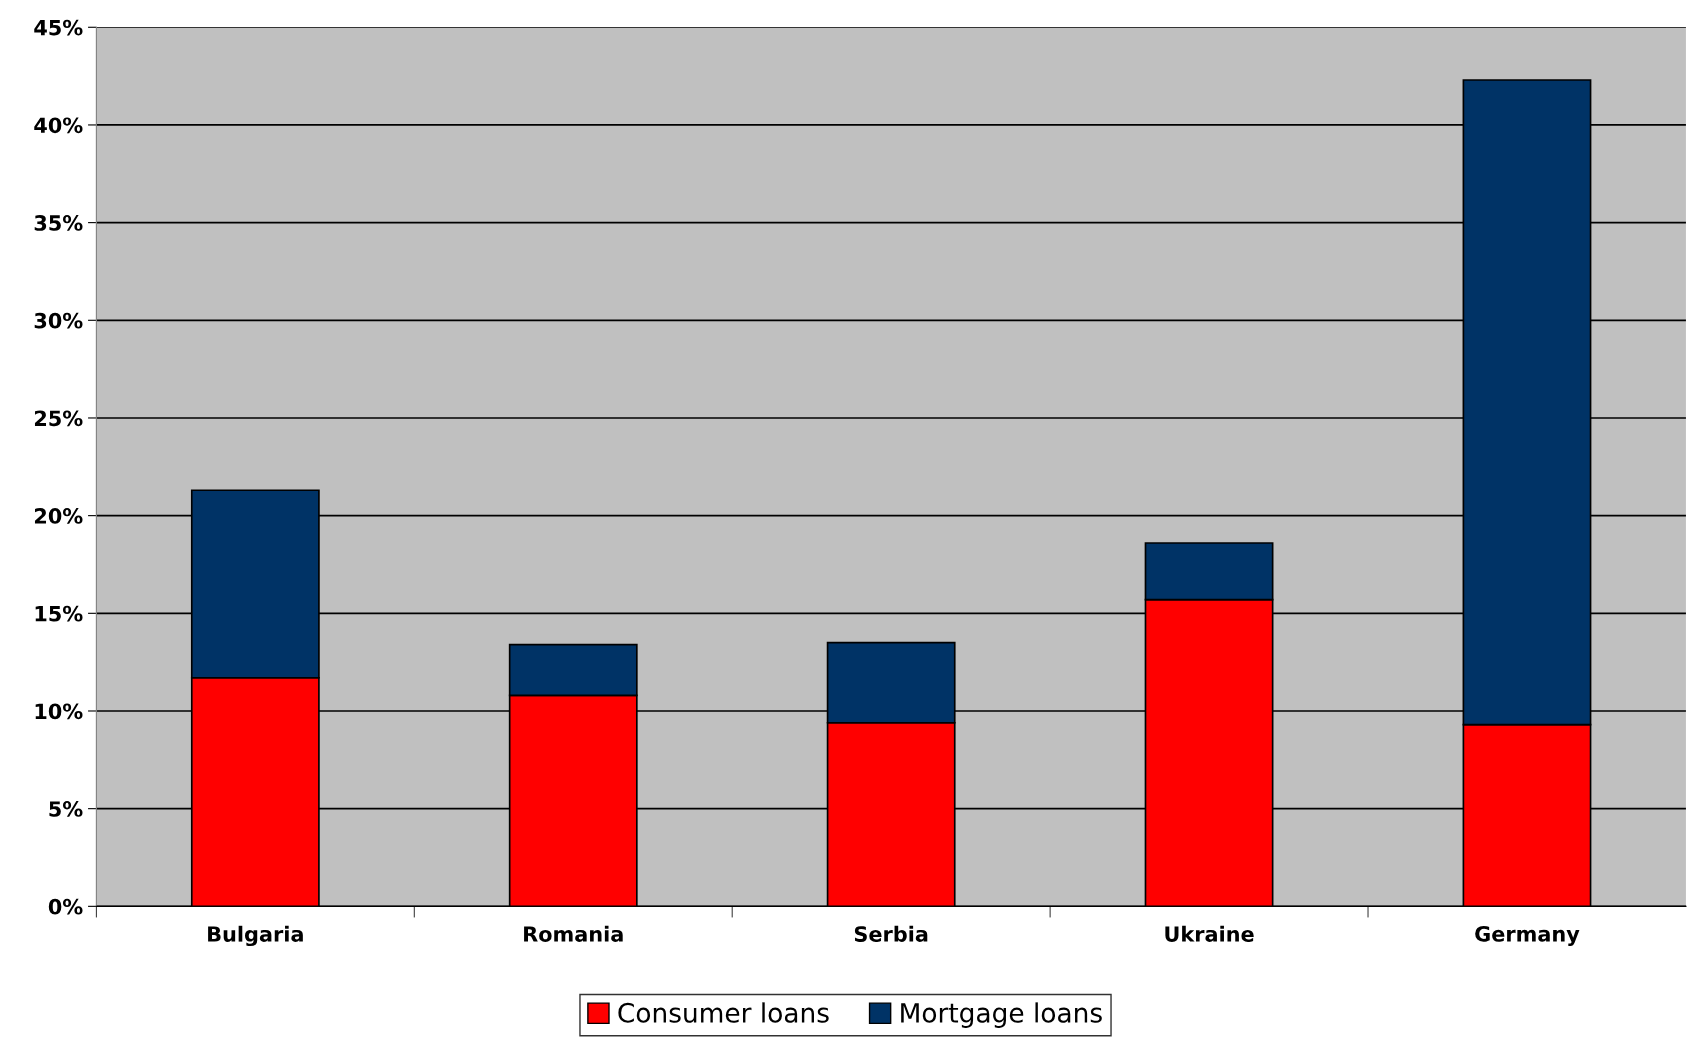 The image size is (1691, 1049). What do you see at coordinates (65, 906) in the screenshot?
I see `y-tick-label: 0%` at bounding box center [65, 906].